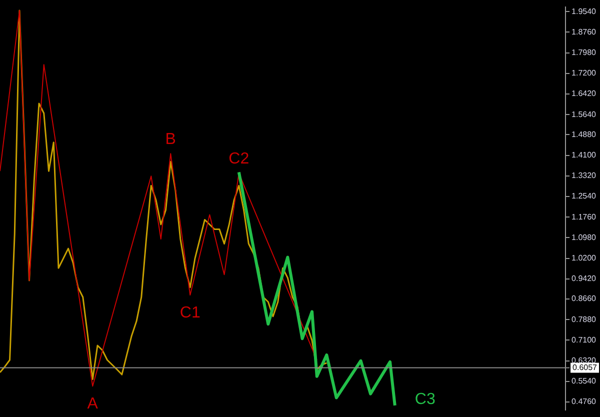 This screenshot has width=600, height=417. I want to click on y-tick-label: 0.4760, so click(584, 401).